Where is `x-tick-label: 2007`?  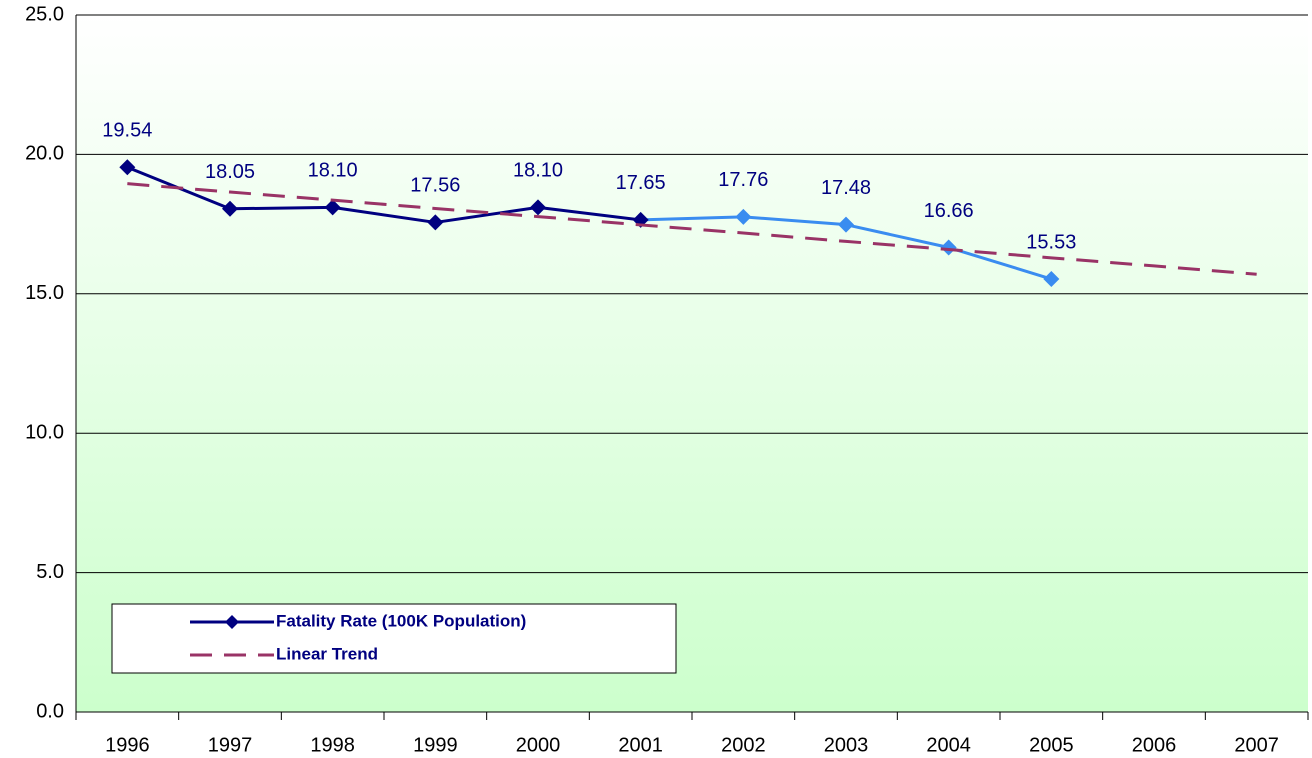
x-tick-label: 2007 is located at coordinates (1256, 745).